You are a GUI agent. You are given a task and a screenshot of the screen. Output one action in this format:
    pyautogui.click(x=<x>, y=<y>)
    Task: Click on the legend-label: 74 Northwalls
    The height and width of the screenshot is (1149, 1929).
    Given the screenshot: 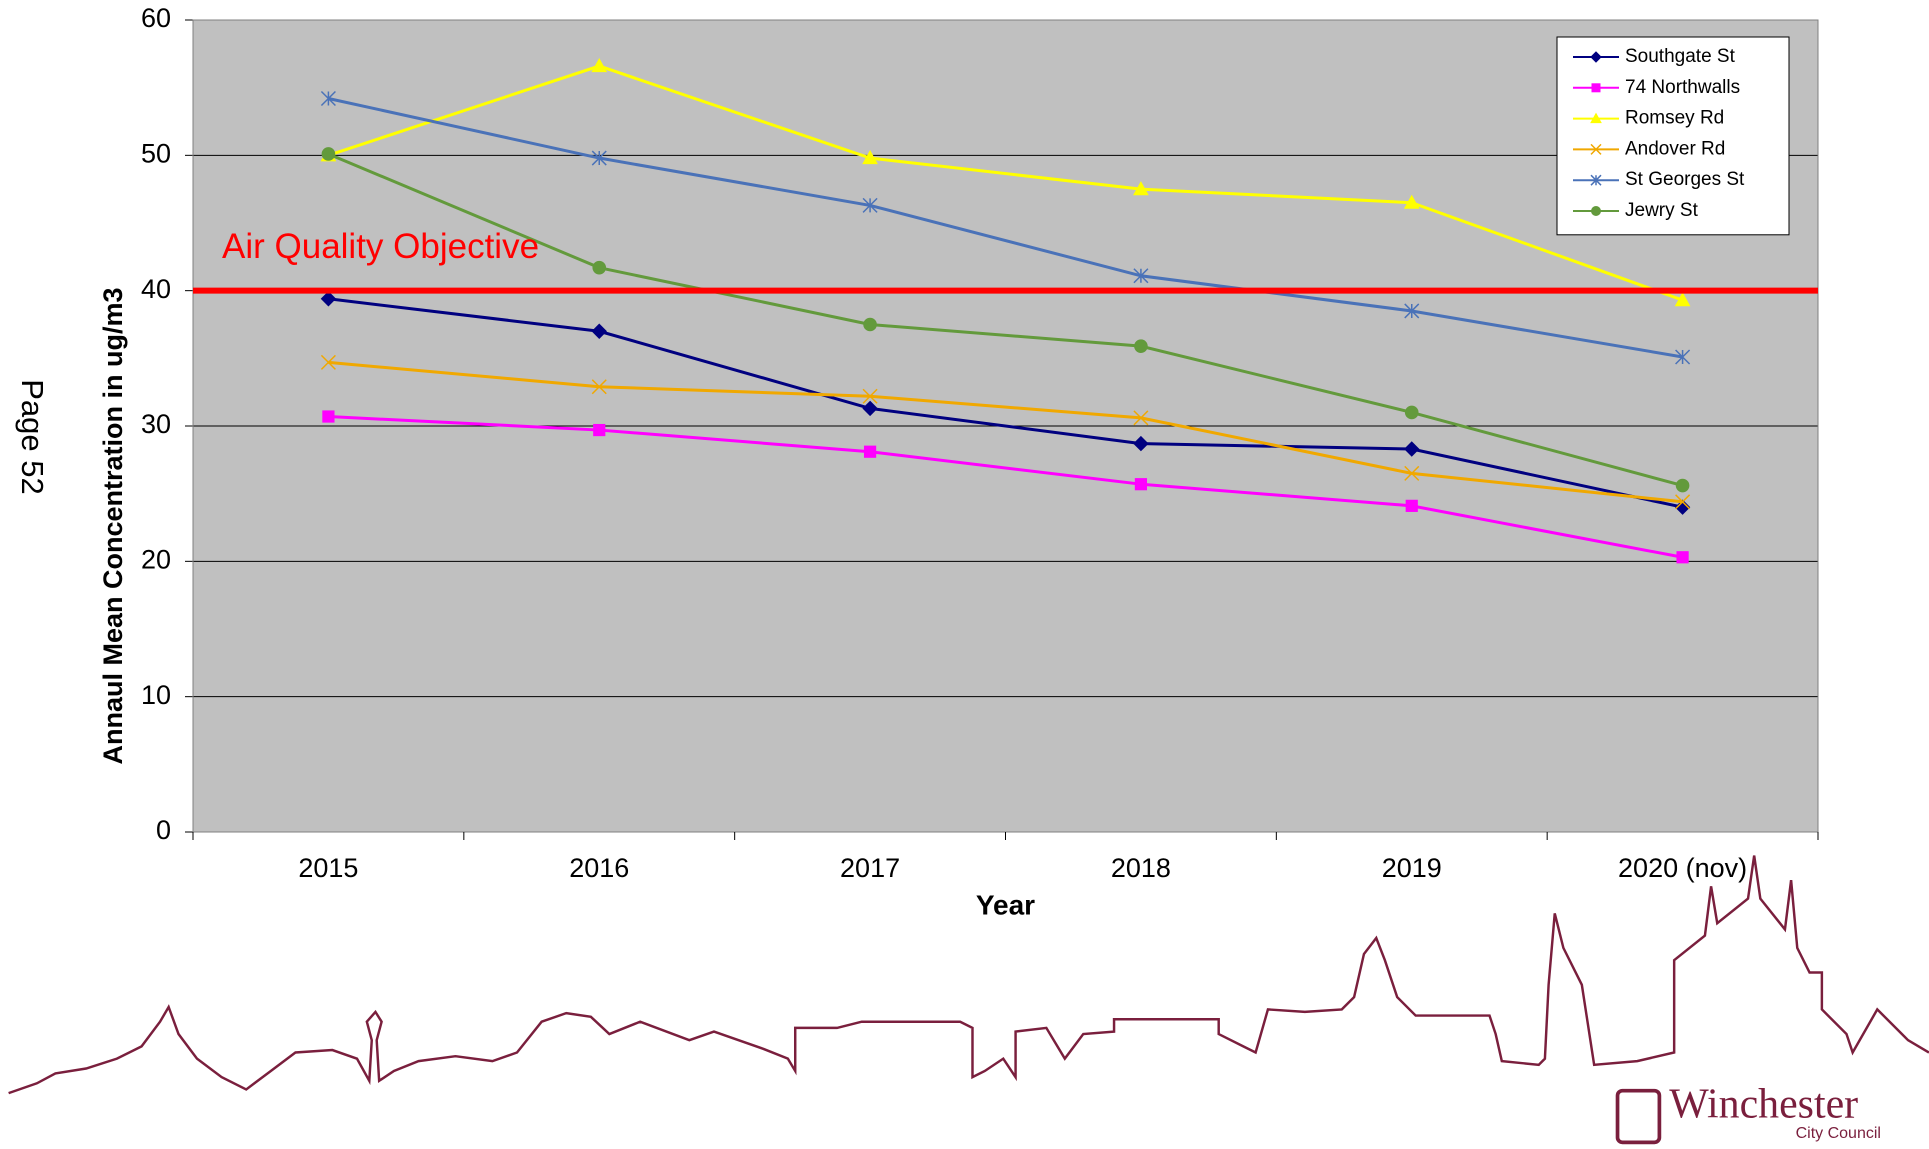 What is the action you would take?
    pyautogui.click(x=1682, y=87)
    